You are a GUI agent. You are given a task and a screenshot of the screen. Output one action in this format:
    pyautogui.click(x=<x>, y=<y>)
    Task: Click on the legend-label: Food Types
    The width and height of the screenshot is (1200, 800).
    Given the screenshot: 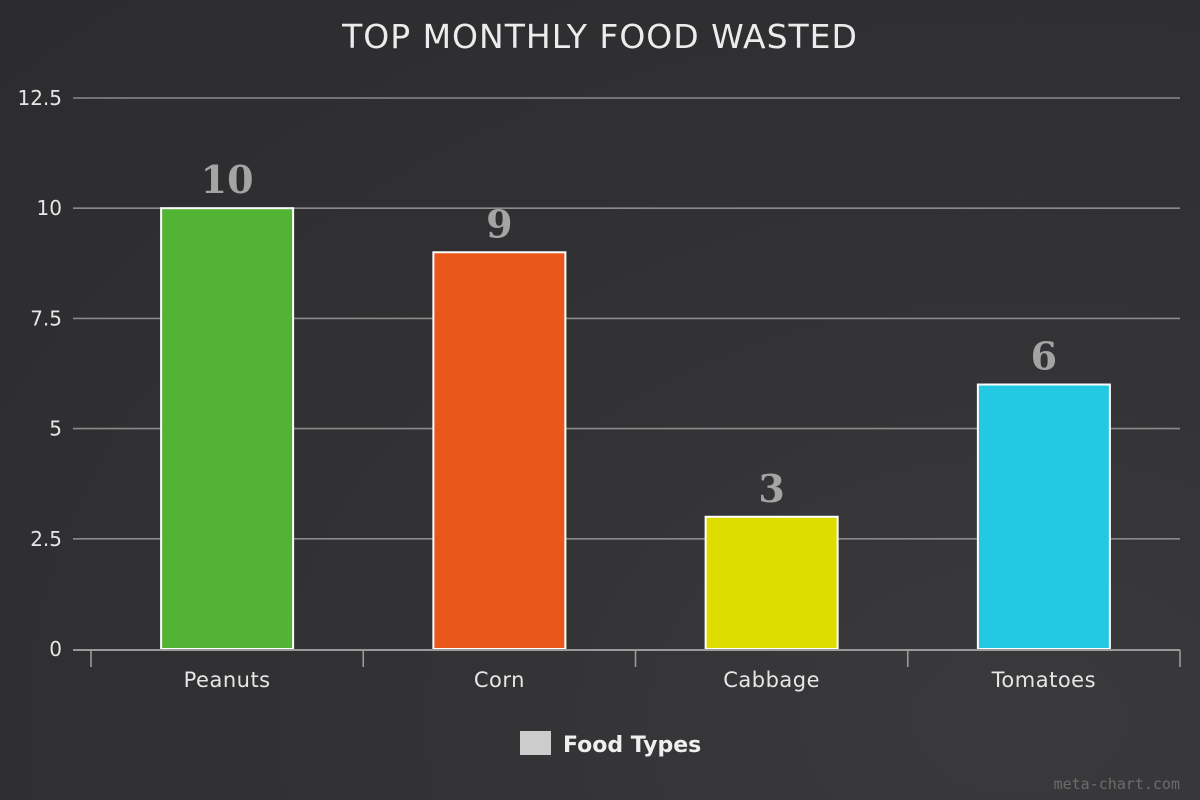 What is the action you would take?
    pyautogui.click(x=632, y=745)
    